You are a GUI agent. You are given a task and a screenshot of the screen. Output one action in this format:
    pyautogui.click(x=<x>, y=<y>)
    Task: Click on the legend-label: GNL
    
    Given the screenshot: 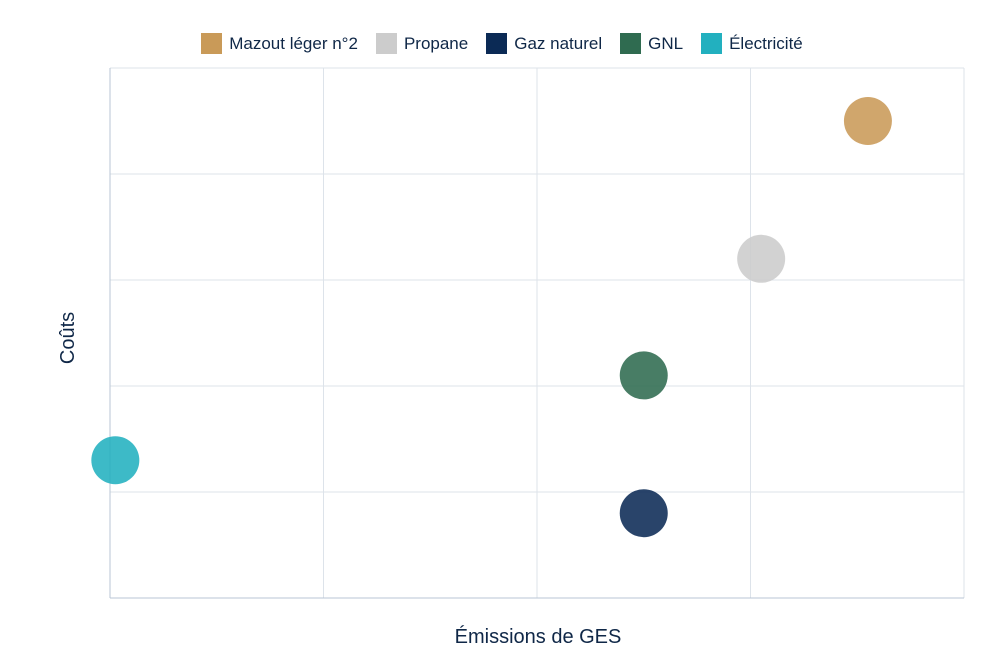 What is the action you would take?
    pyautogui.click(x=666, y=43)
    